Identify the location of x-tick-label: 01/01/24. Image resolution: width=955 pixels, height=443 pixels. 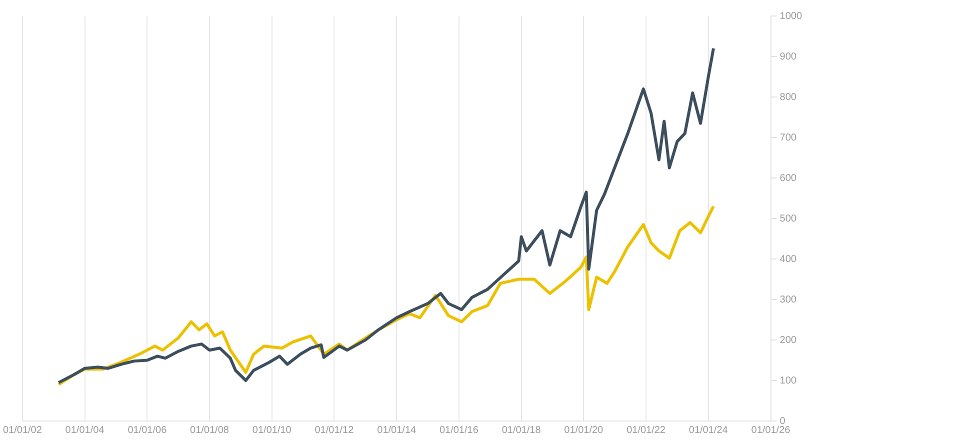
(708, 430).